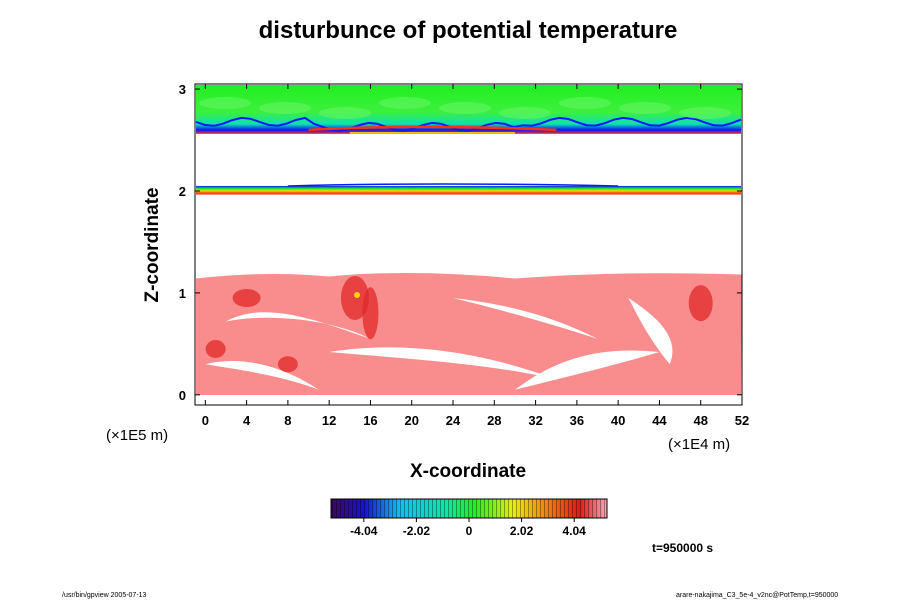 This screenshot has width=900, height=600. I want to click on y-tick-label: 2, so click(182, 191).